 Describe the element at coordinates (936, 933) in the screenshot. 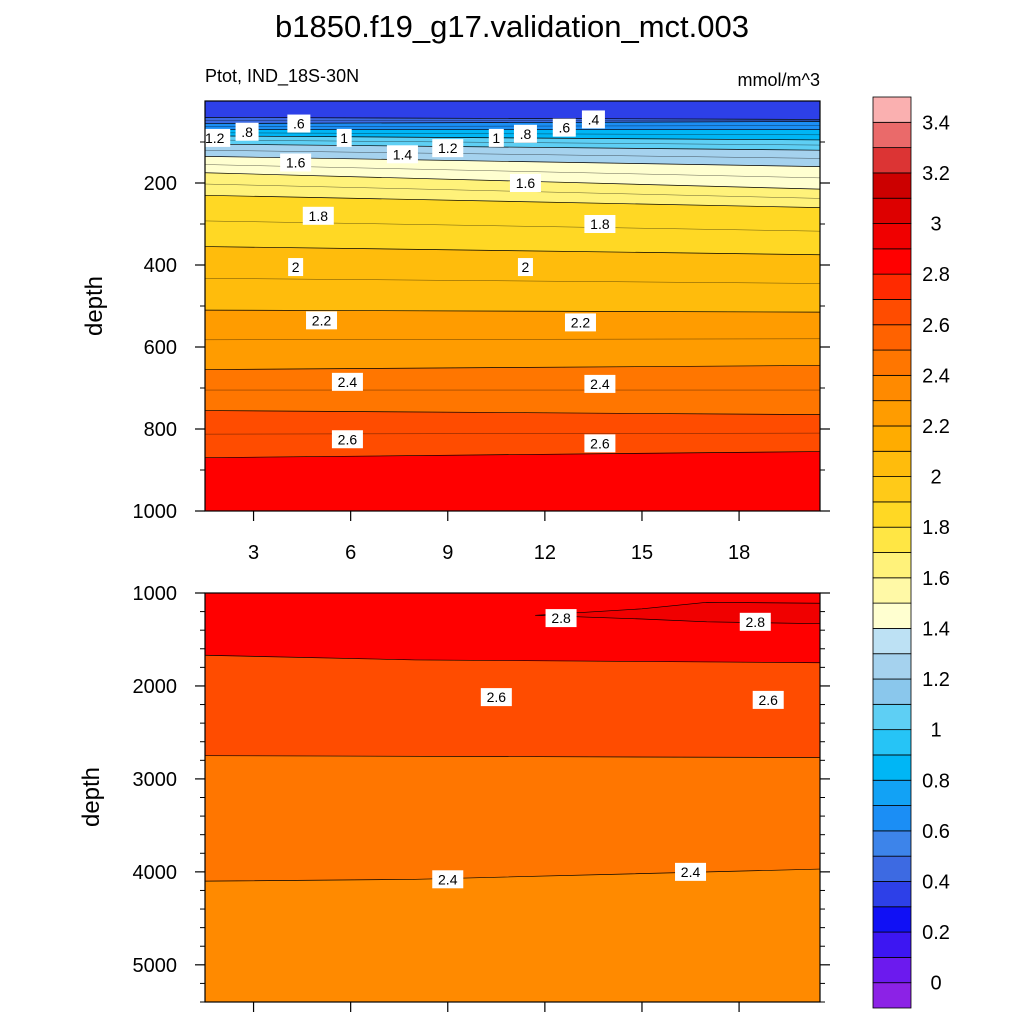

I see `colorbar-tick-label: 0.2` at that location.